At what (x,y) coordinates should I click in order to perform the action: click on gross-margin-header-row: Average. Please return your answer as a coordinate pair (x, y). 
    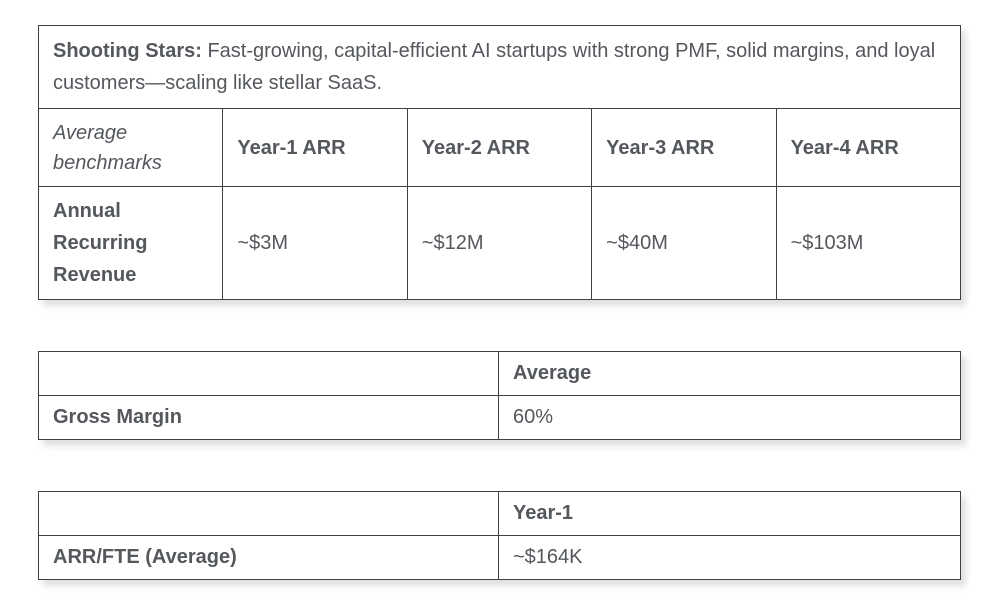
    Looking at the image, I should click on (499, 373).